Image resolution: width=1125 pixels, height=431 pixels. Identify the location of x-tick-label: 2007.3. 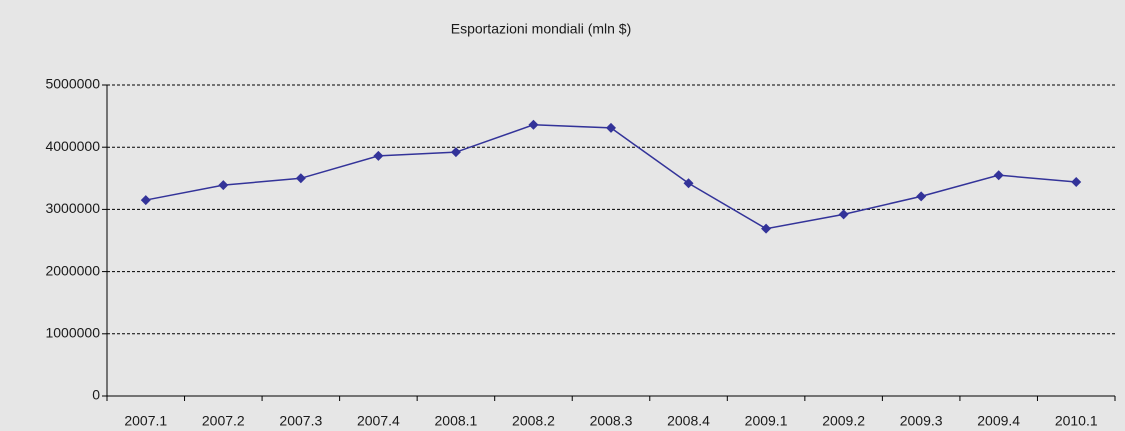
(300, 421).